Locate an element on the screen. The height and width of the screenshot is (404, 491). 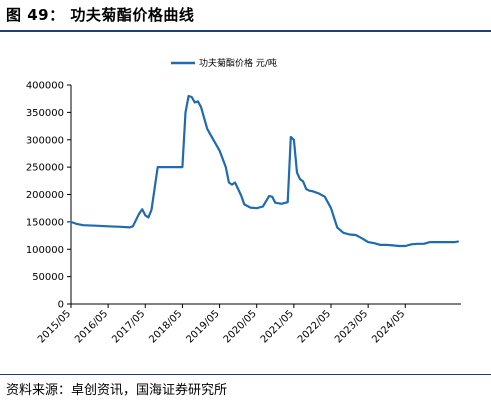
y-tick-label: 250000 is located at coordinates (45, 168).